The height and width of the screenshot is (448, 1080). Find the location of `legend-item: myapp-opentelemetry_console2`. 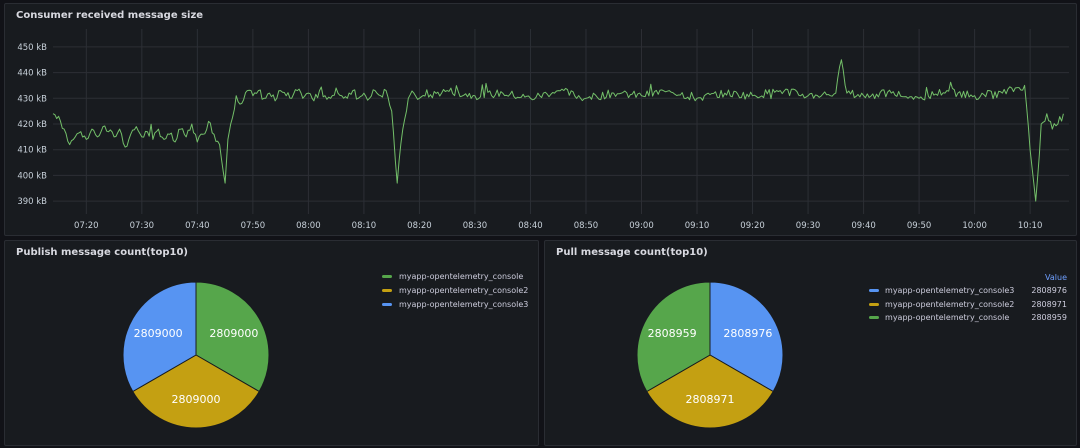

legend-item: myapp-opentelemetry_console2 is located at coordinates (455, 290).